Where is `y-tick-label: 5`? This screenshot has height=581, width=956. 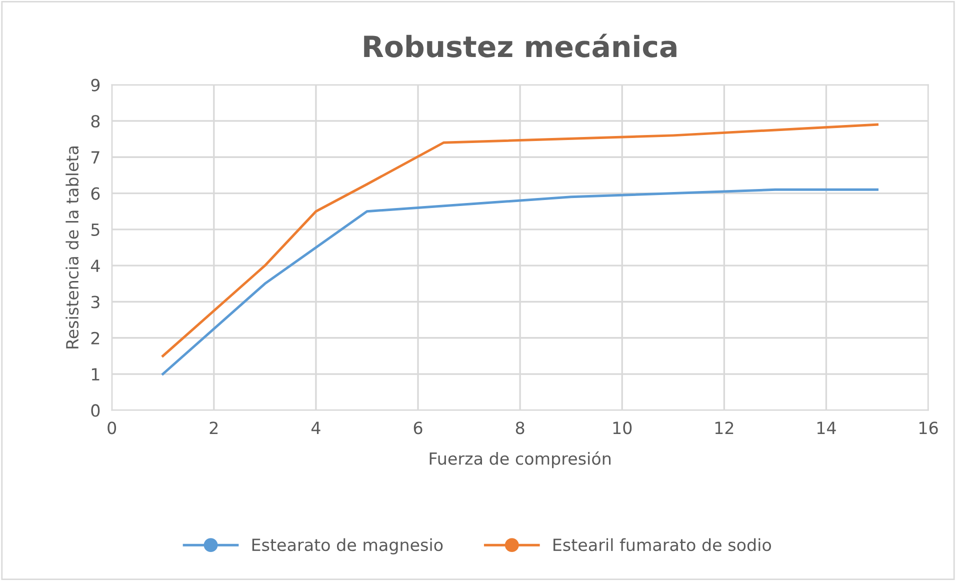
y-tick-label: 5 is located at coordinates (95, 230).